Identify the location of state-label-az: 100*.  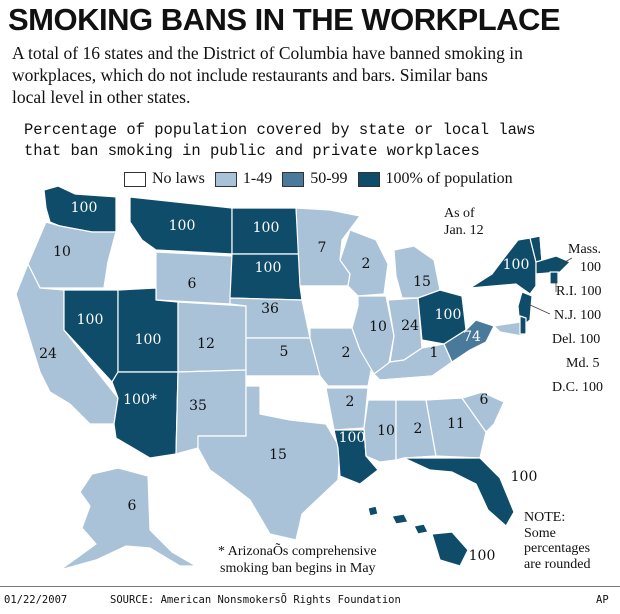
(140, 400).